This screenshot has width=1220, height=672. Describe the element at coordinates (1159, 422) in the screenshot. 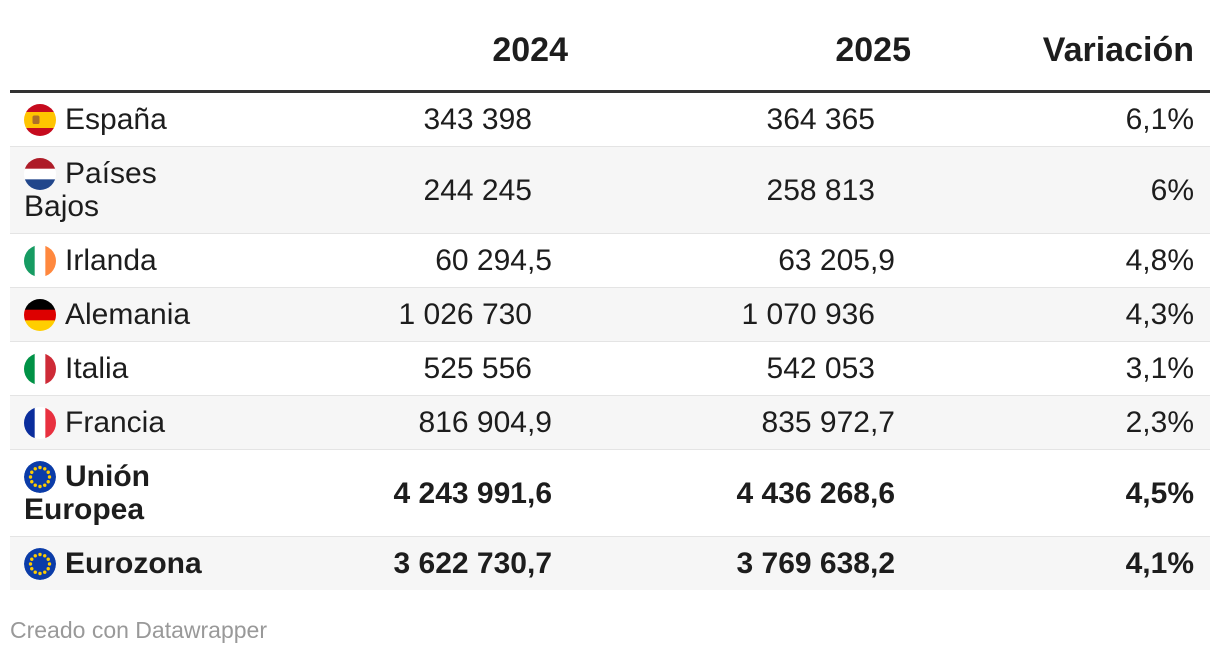

I see `value-variation: 2,3%` at that location.